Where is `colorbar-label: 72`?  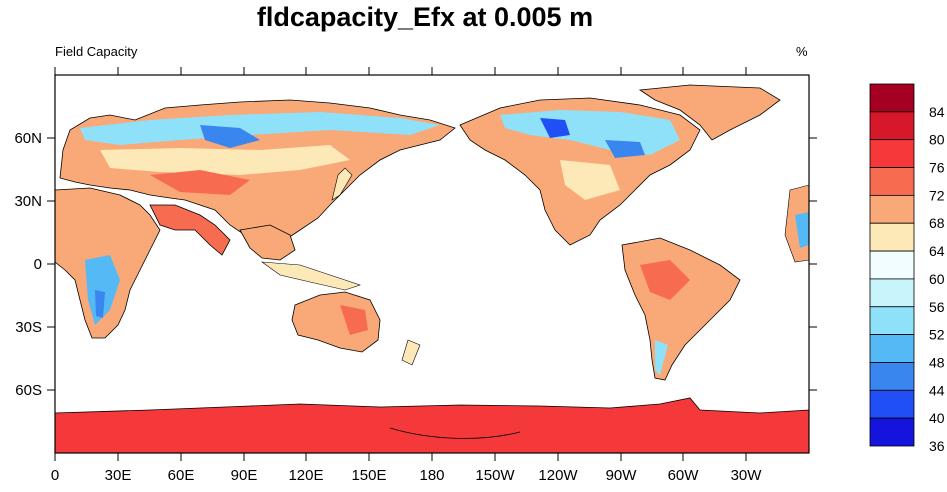
colorbar-label: 72 is located at coordinates (937, 195).